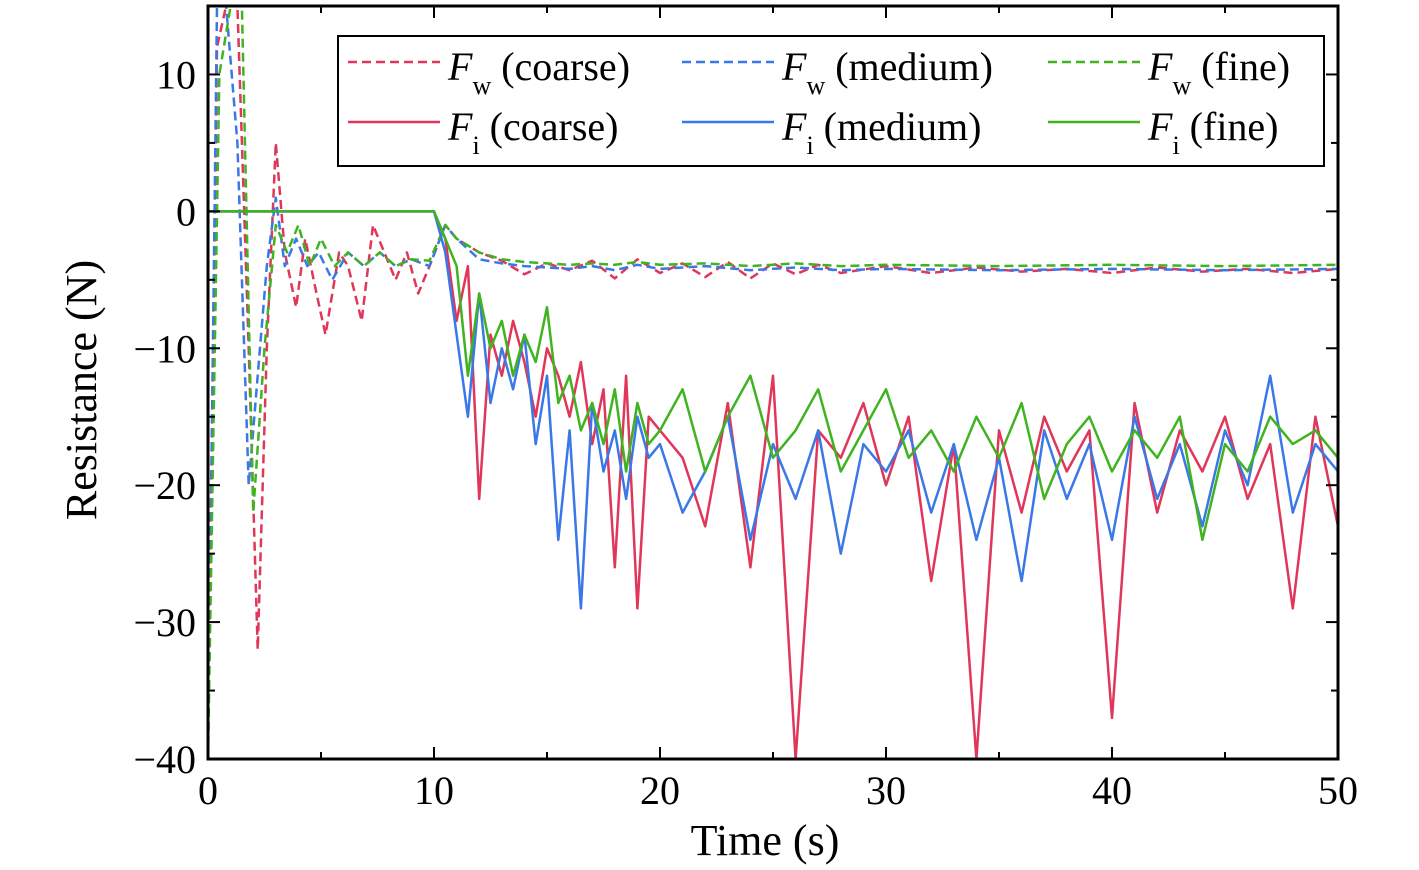  I want to click on x-tick-label: 0, so click(208, 790).